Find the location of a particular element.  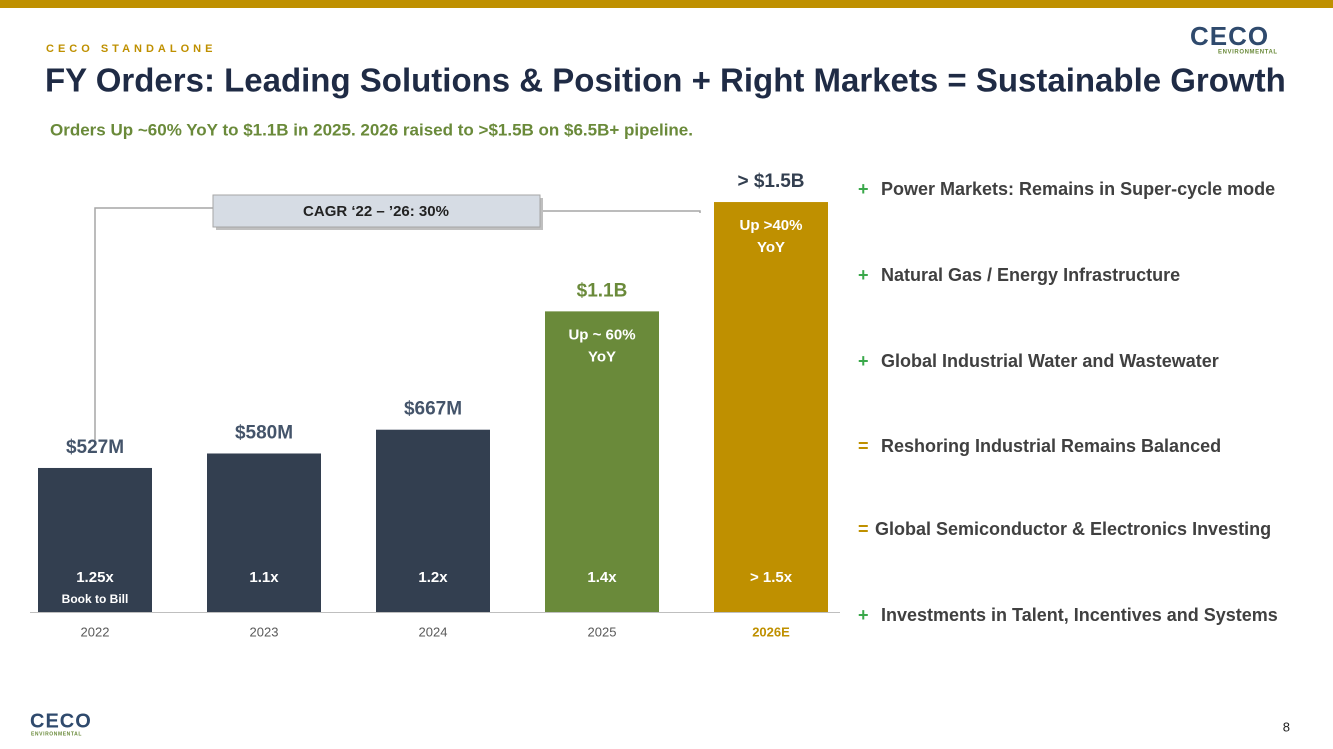

top-band is located at coordinates (666, 4).